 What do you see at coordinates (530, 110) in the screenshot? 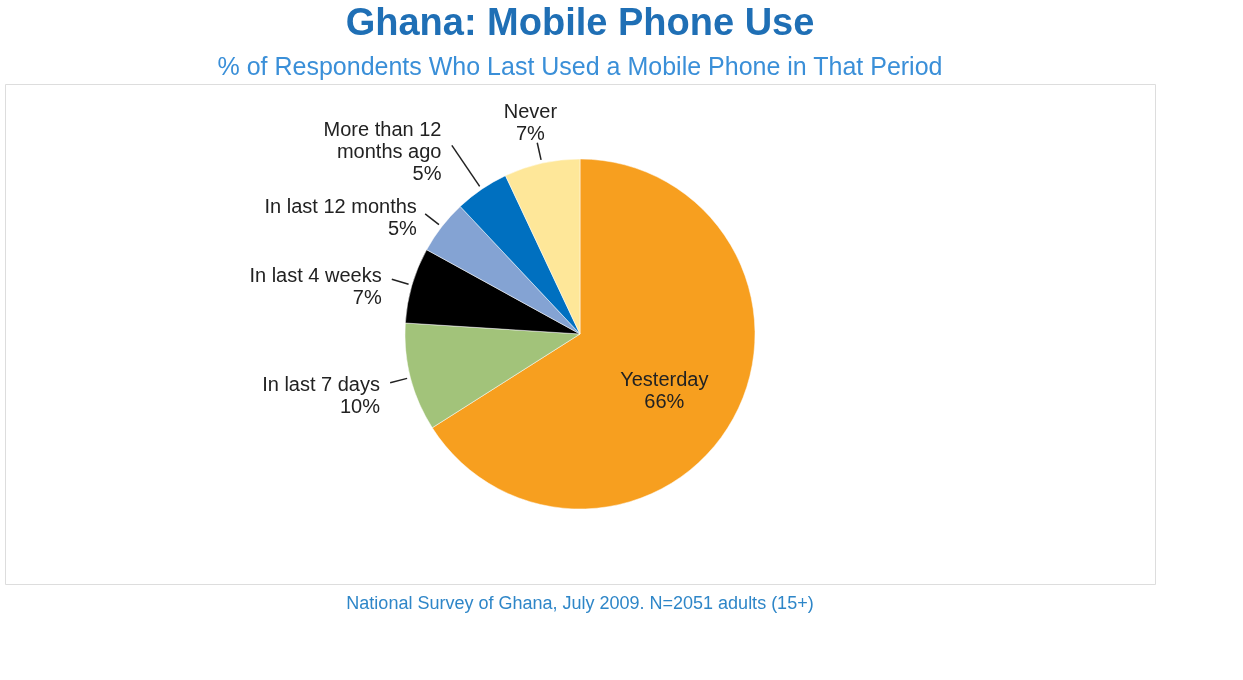
I see `slice-label: Never` at bounding box center [530, 110].